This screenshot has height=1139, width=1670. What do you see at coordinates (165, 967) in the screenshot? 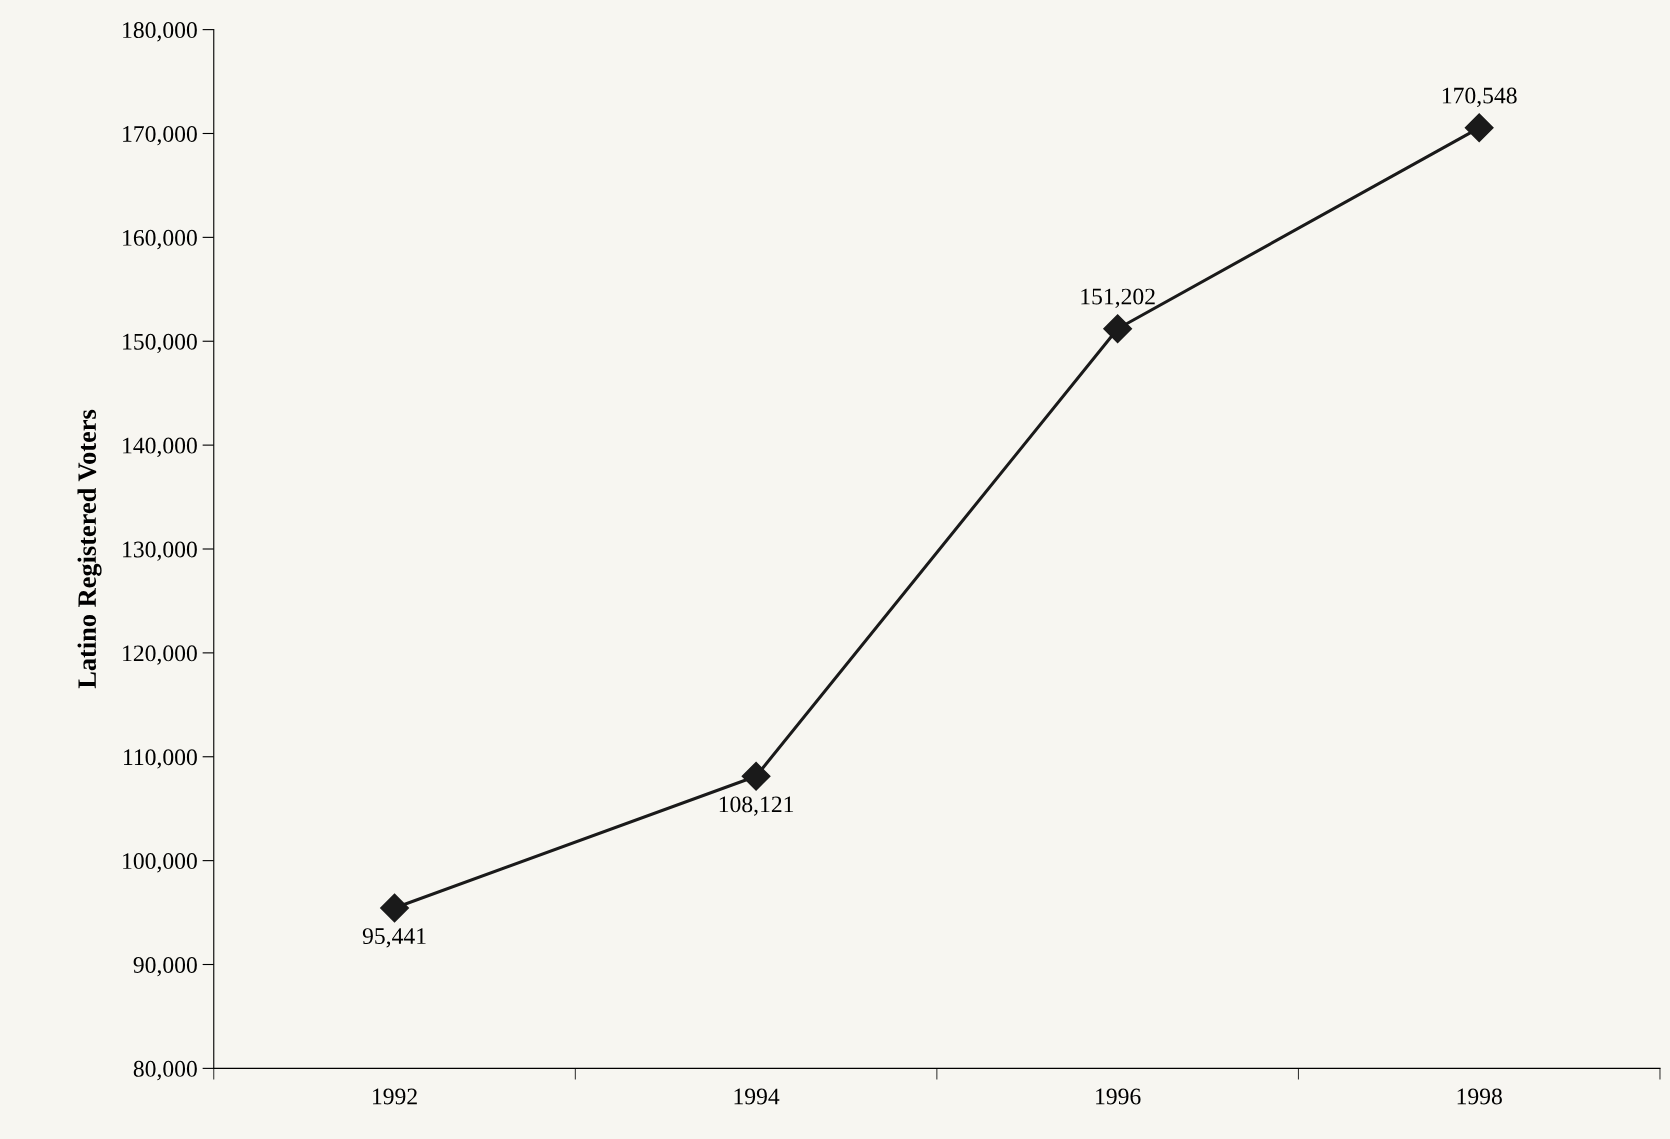
I see `y-tick-label: 90,000` at bounding box center [165, 967].